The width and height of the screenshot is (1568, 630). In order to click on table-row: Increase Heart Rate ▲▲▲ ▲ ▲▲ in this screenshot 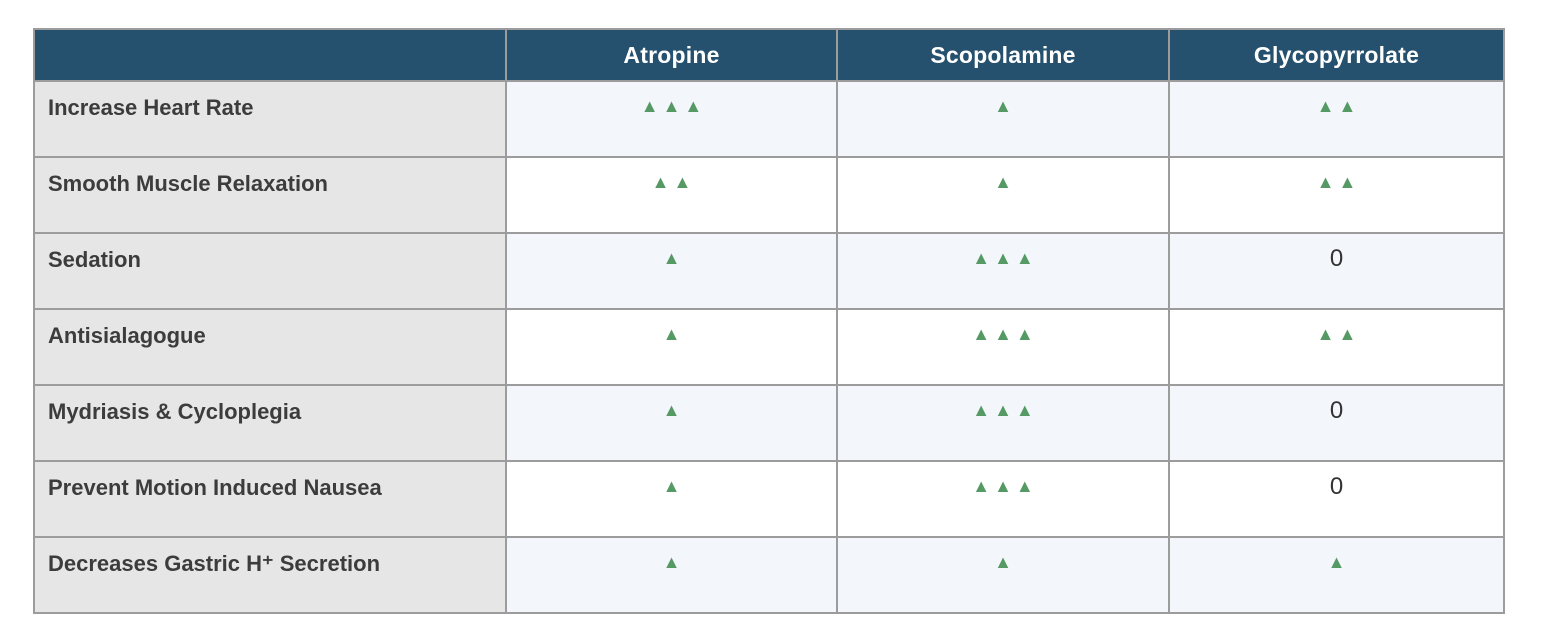, I will do `click(769, 119)`.